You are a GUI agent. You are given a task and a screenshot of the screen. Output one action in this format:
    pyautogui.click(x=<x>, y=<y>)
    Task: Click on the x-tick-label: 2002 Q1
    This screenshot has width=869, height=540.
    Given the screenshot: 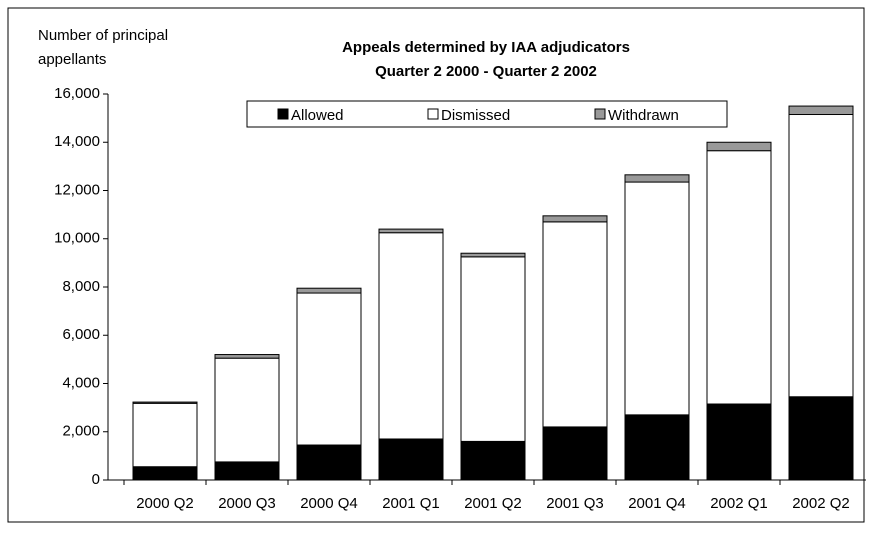 What is the action you would take?
    pyautogui.click(x=739, y=503)
    